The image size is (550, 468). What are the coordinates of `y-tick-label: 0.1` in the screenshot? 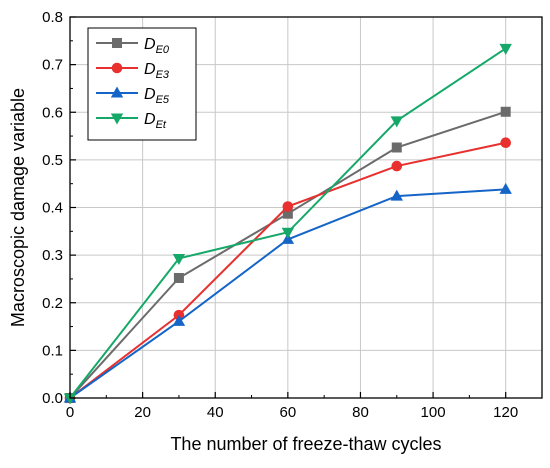 It's located at (52, 350).